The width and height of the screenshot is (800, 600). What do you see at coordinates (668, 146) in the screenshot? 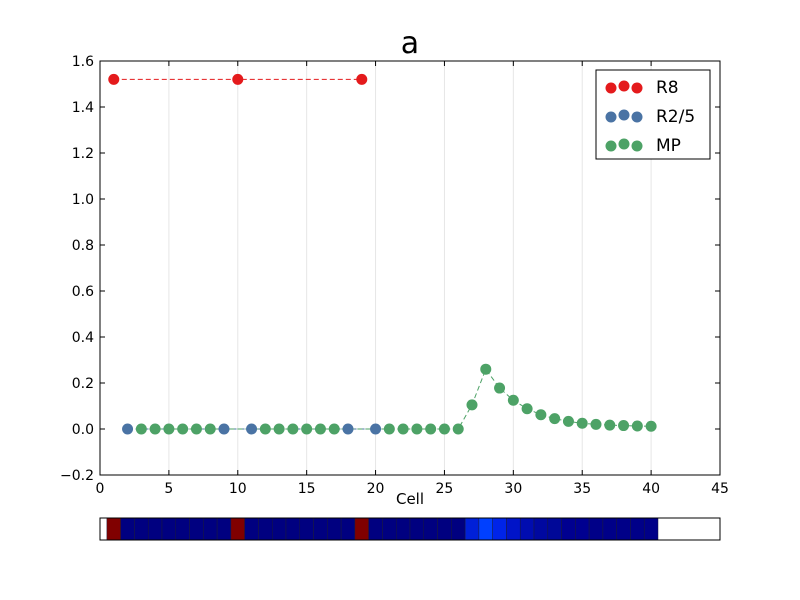
I see `legend-label: MP` at bounding box center [668, 146].